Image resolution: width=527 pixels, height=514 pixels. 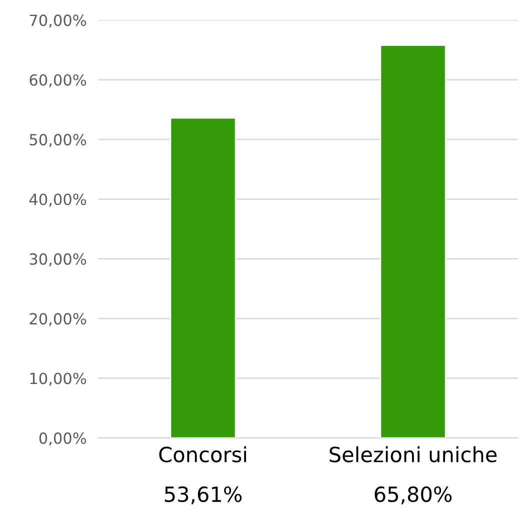 What do you see at coordinates (58, 259) in the screenshot?
I see `y-tick-label: 30,00%` at bounding box center [58, 259].